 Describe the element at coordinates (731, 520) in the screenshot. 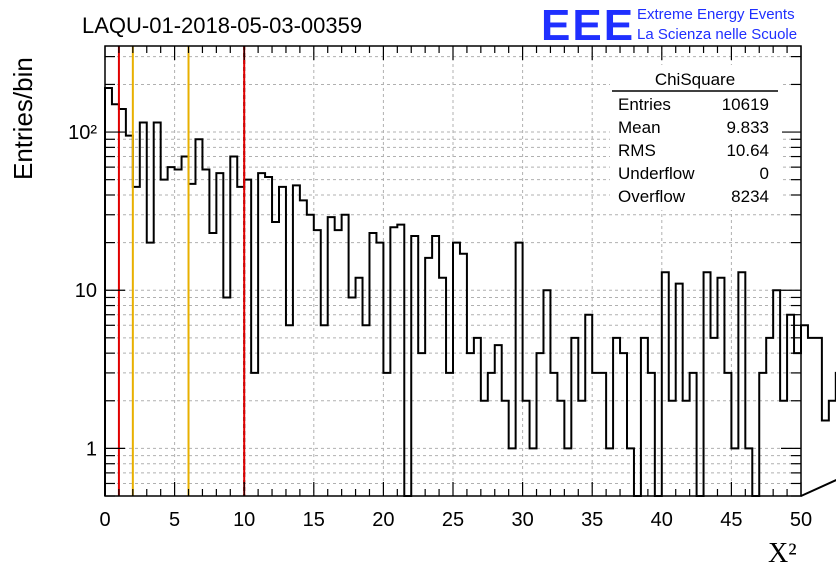

I see `x-tick-label: 45` at that location.